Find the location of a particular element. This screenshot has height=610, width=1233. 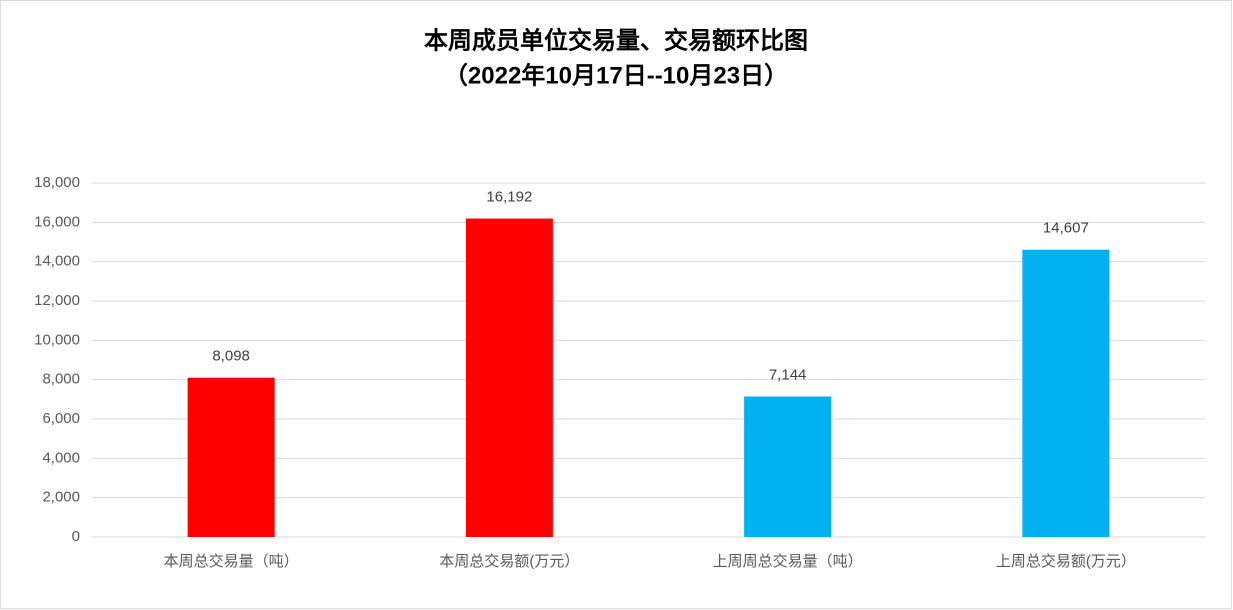

value-label: 7,144 is located at coordinates (788, 374).